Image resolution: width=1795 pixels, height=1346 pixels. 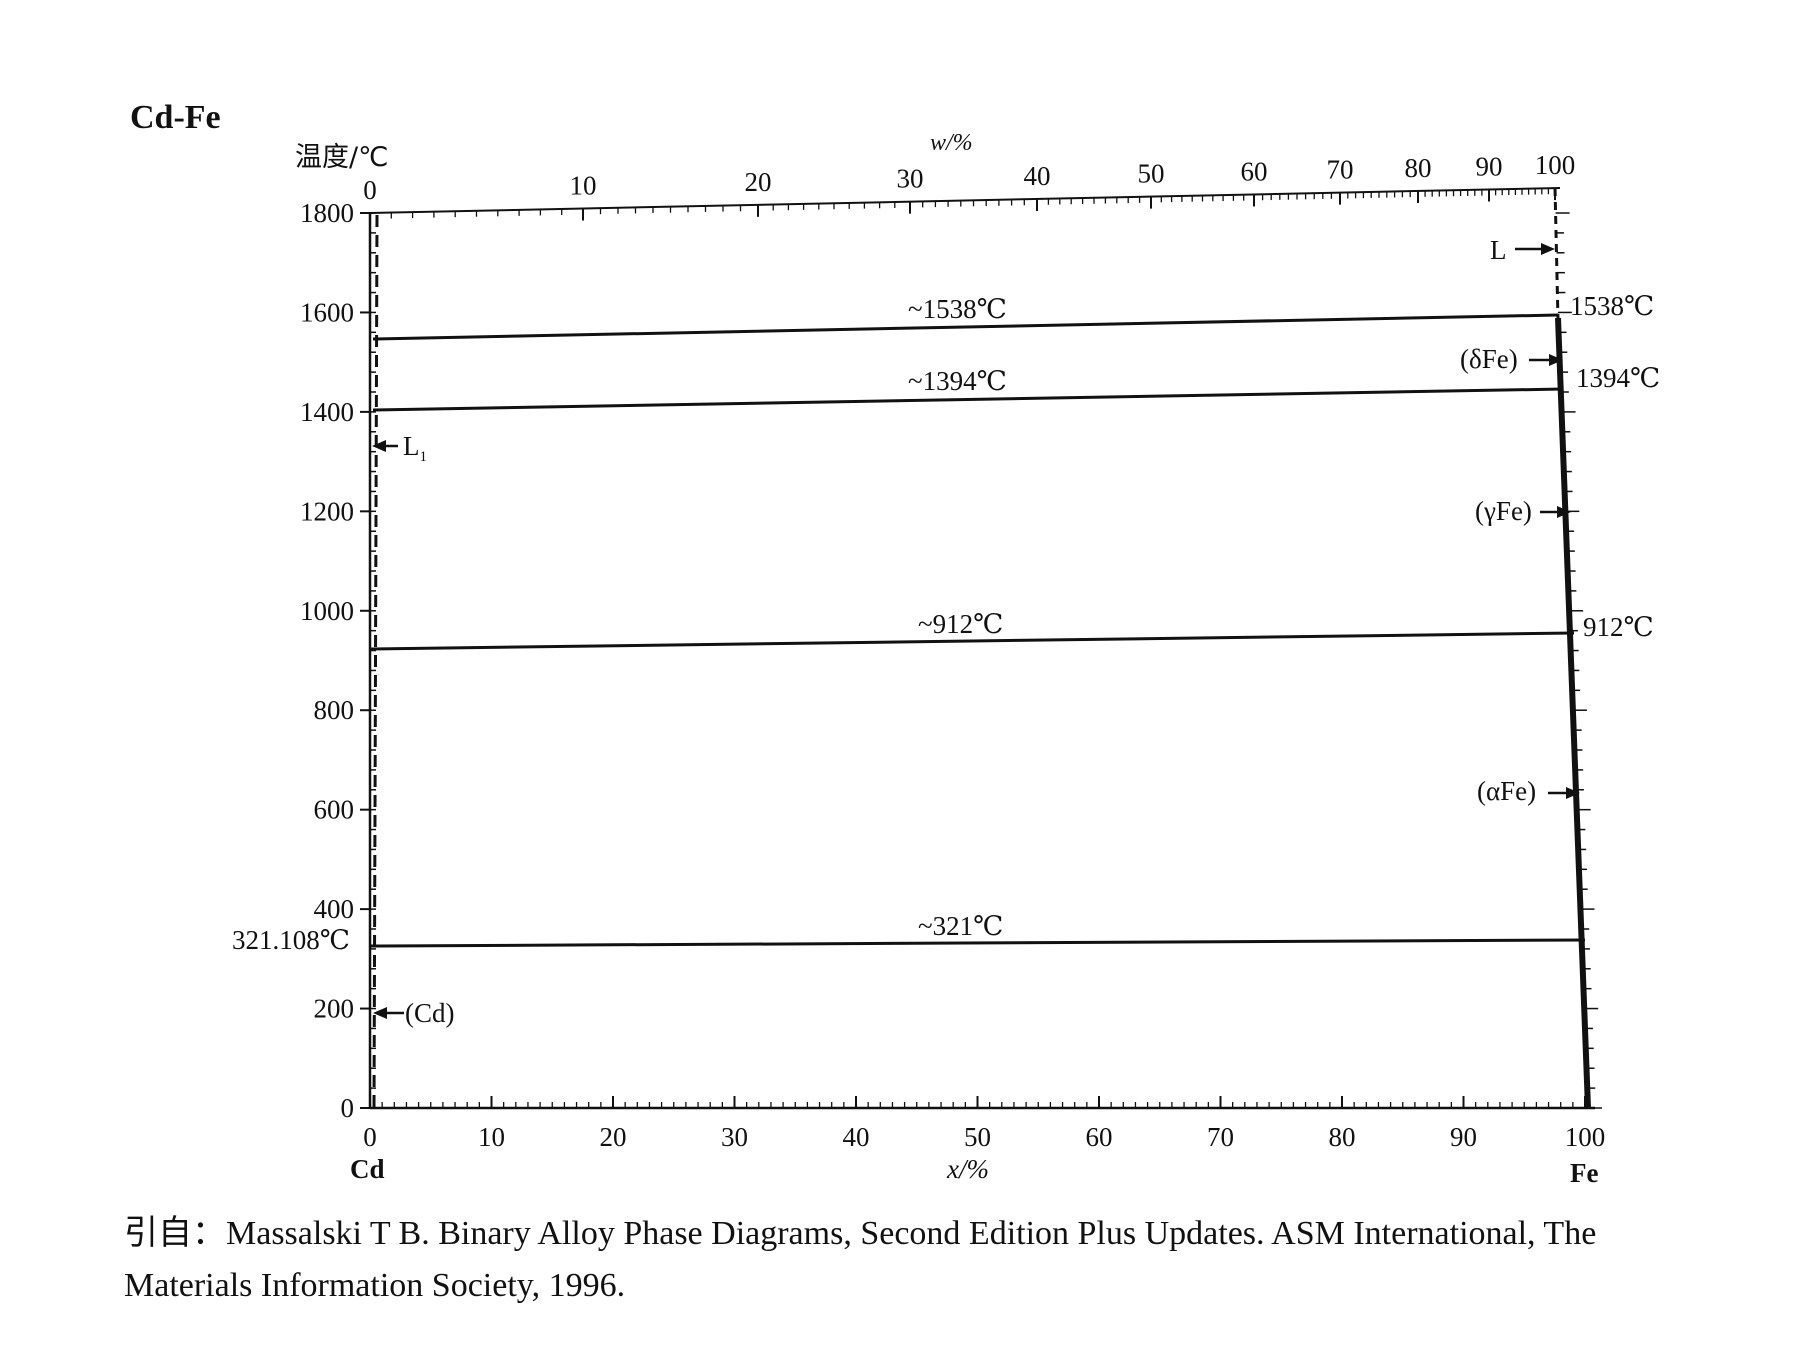 What do you see at coordinates (1564, 512) in the screenshot?
I see `arrowhead-gamma-fe` at bounding box center [1564, 512].